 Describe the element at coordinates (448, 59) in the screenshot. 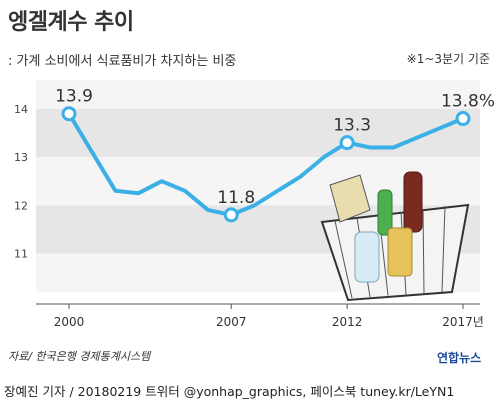

I see `period-note: ※1~3분기 기준` at that location.